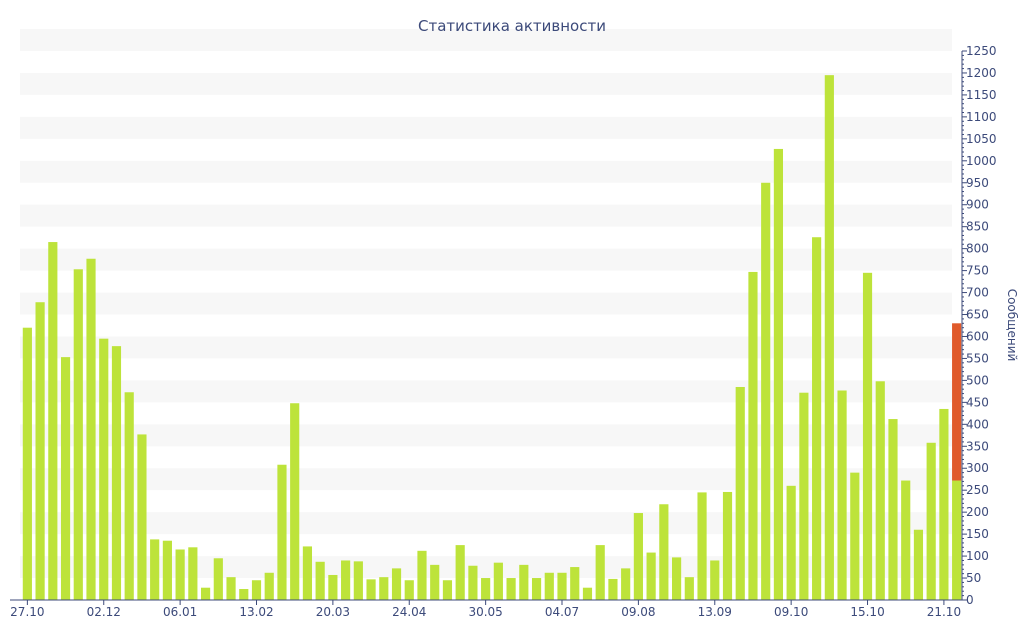 The image size is (1024, 640). I want to click on x-tick-label: 21.10, so click(944, 612).